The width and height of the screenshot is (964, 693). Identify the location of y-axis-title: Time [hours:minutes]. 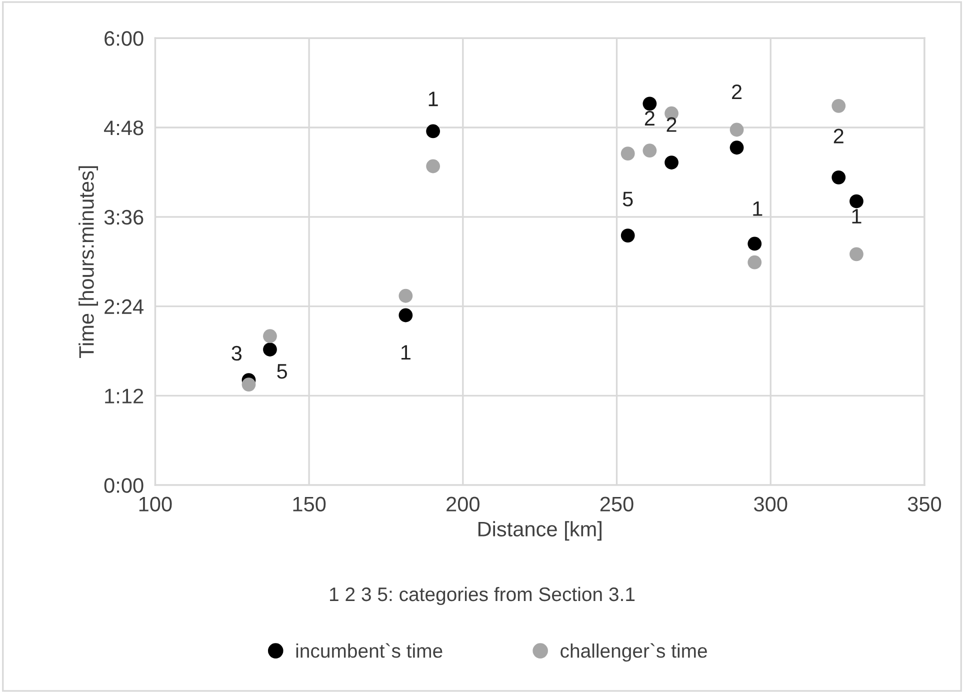
(88, 262).